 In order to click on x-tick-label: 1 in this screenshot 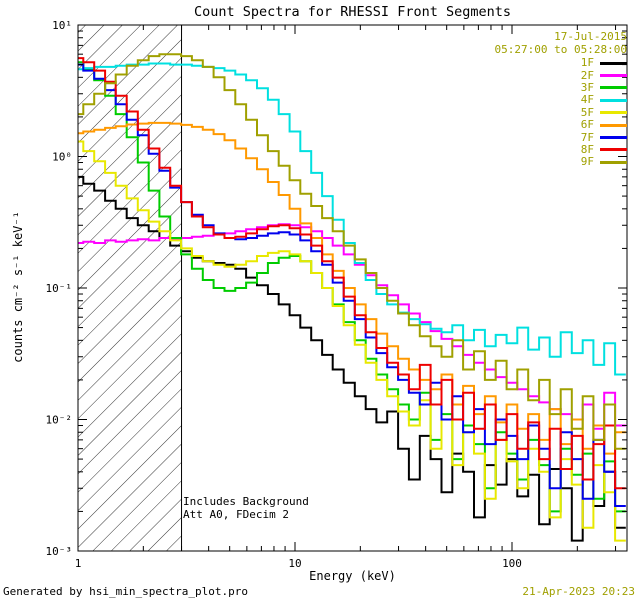, I will do `click(78, 563)`.